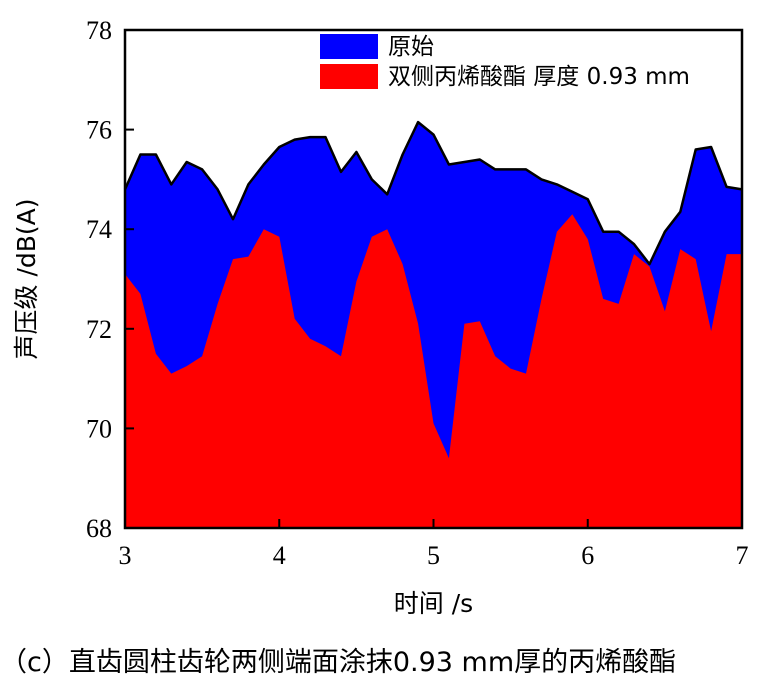 This screenshot has height=697, width=784. What do you see at coordinates (338, 662) in the screenshot?
I see `figure-caption: （c）直齿圆柱齿轮两侧端面涂抹0.93 mm厚的丙烯酸酯` at bounding box center [338, 662].